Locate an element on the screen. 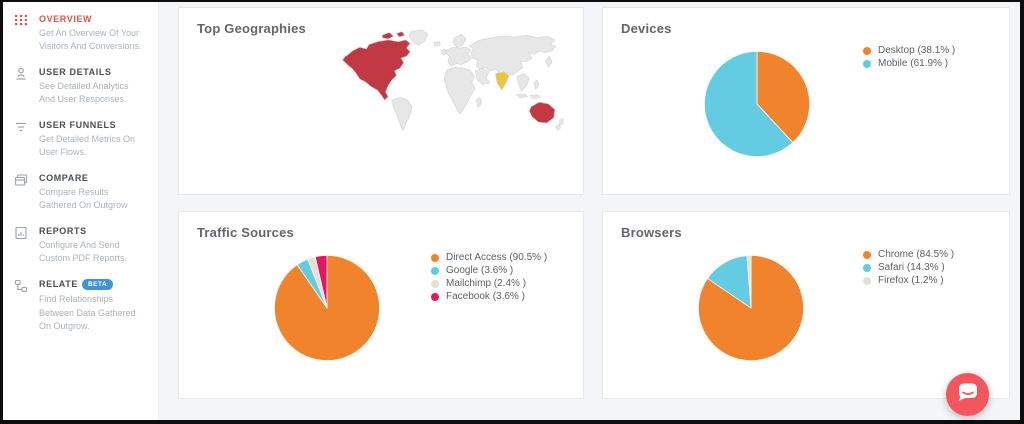  map-region-iceland is located at coordinates (437, 44).